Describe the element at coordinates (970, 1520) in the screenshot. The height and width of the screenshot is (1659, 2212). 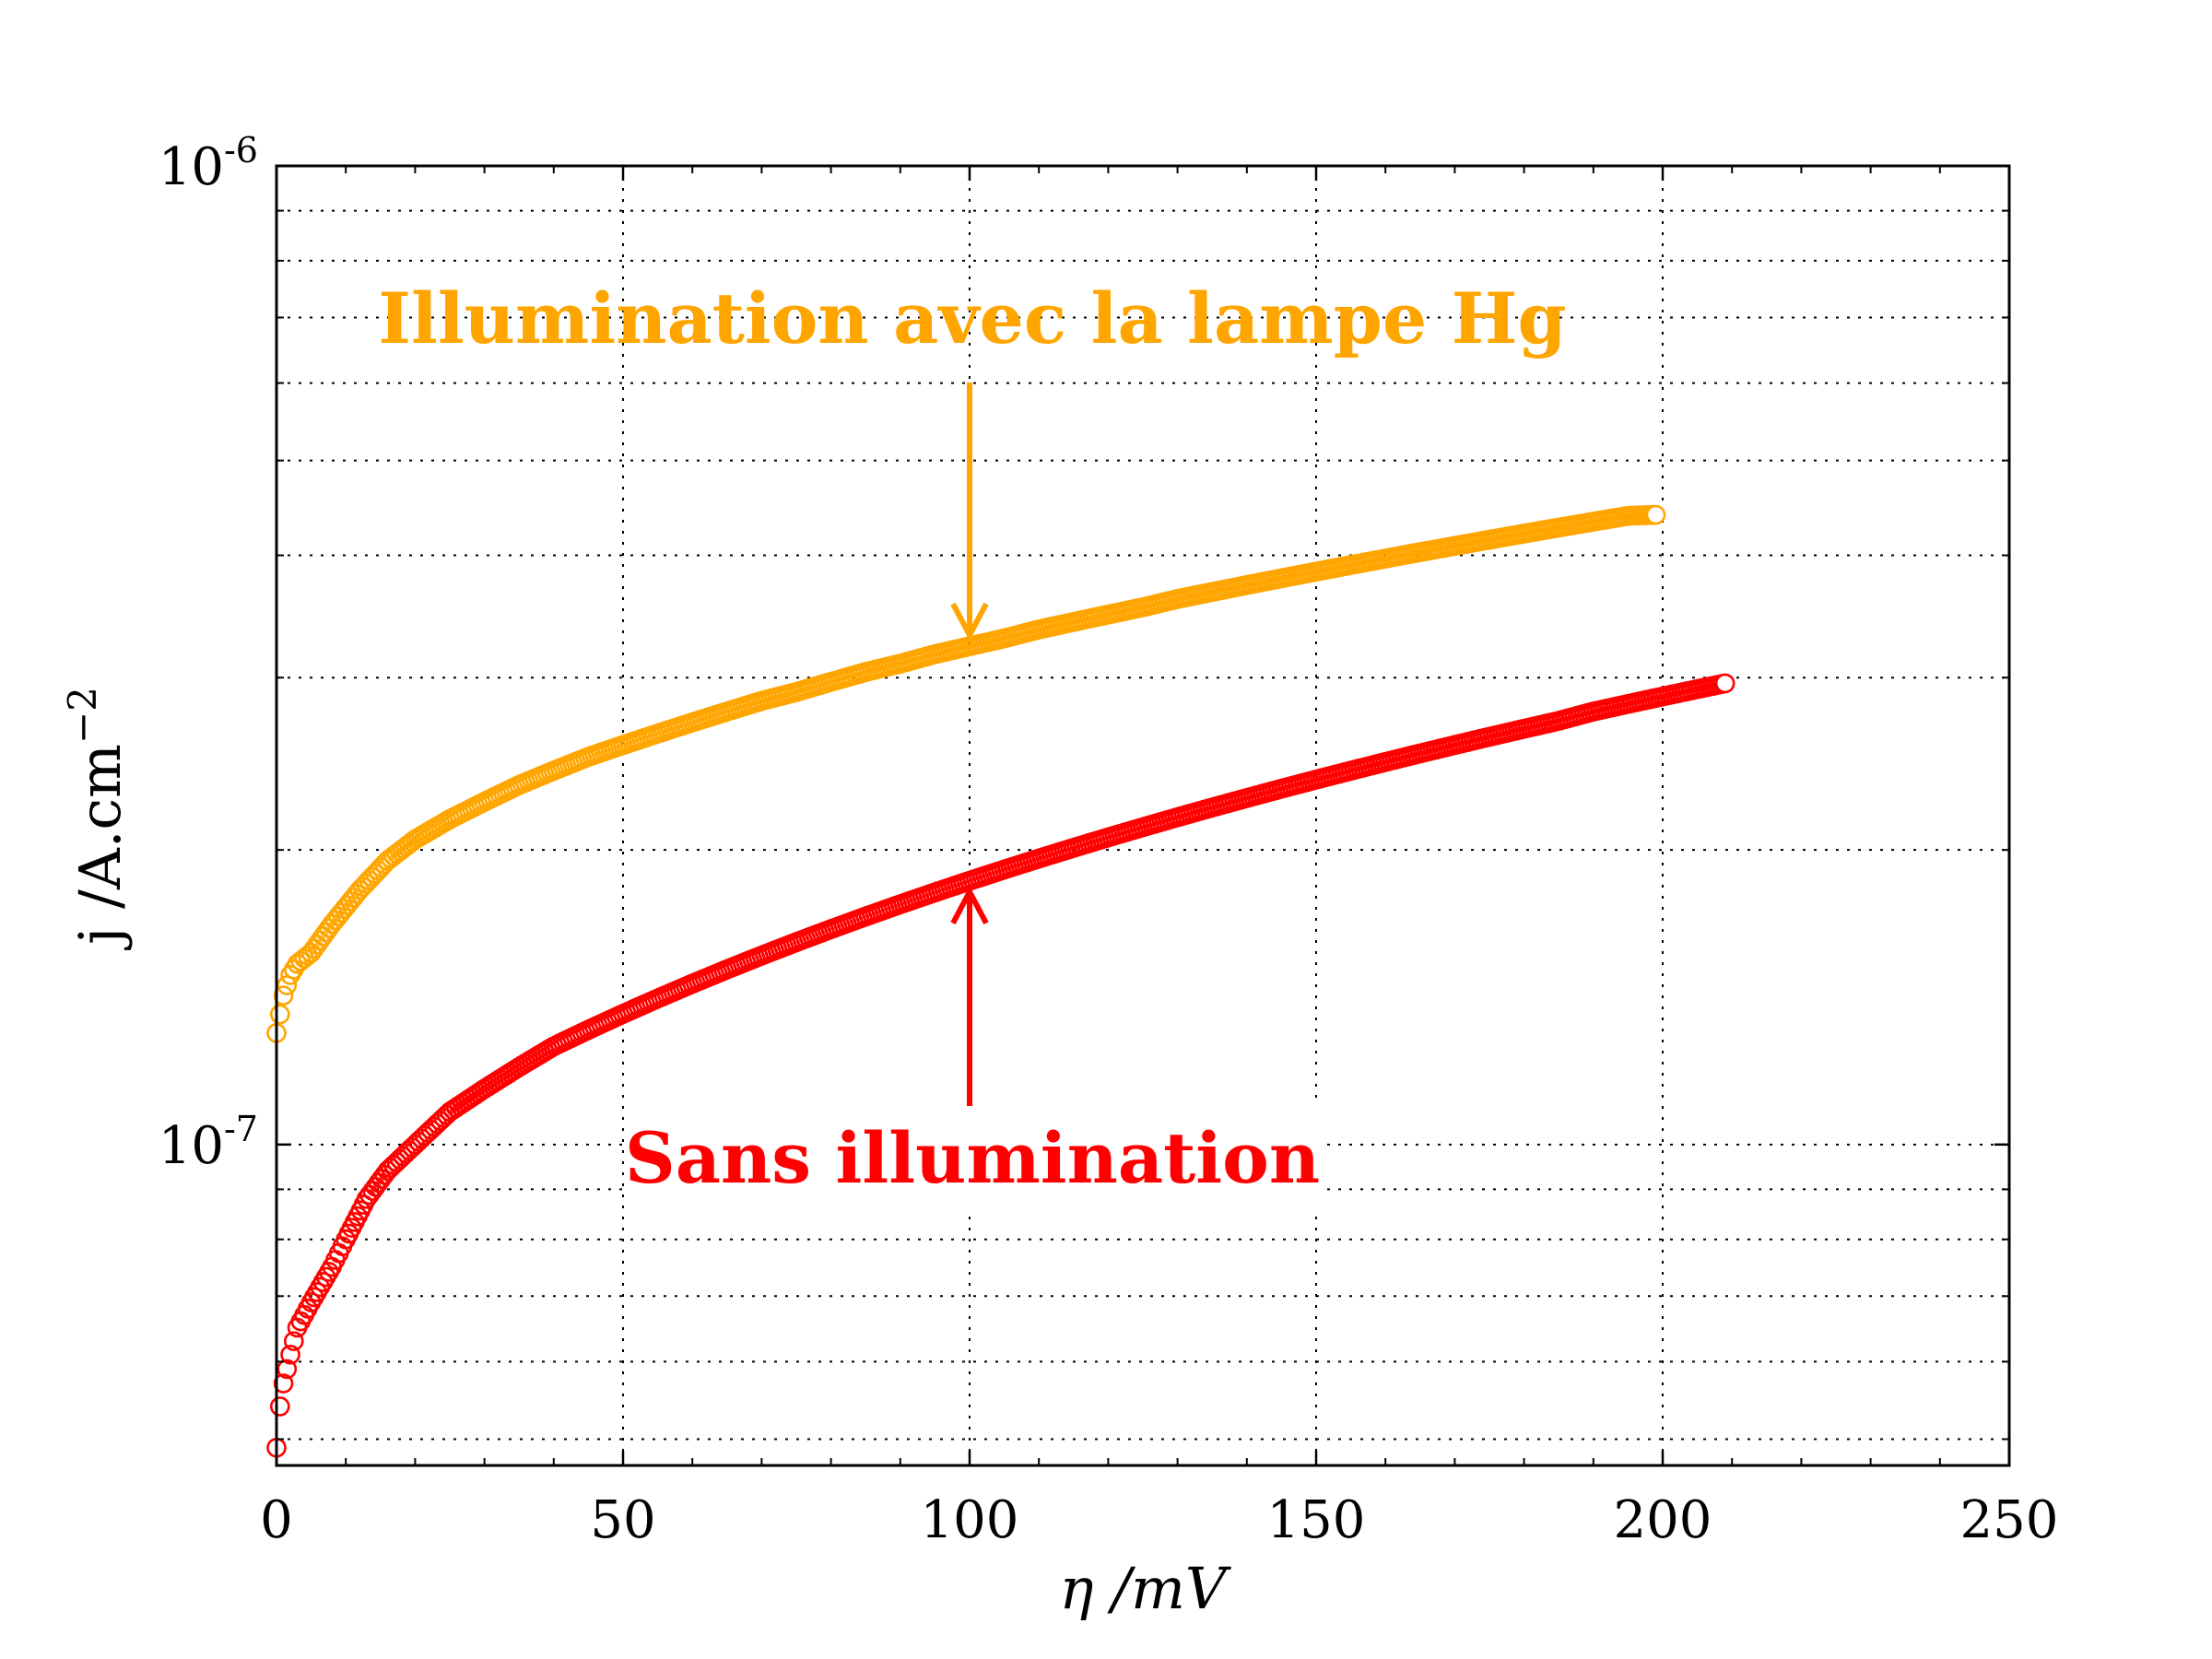
I see `x-tick-label: 100` at that location.